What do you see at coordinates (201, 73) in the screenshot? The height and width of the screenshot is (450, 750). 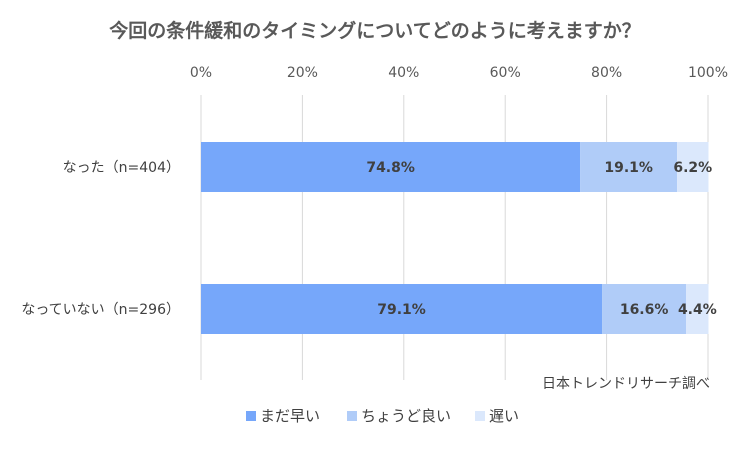 I see `x-tick-label: 0%` at bounding box center [201, 73].